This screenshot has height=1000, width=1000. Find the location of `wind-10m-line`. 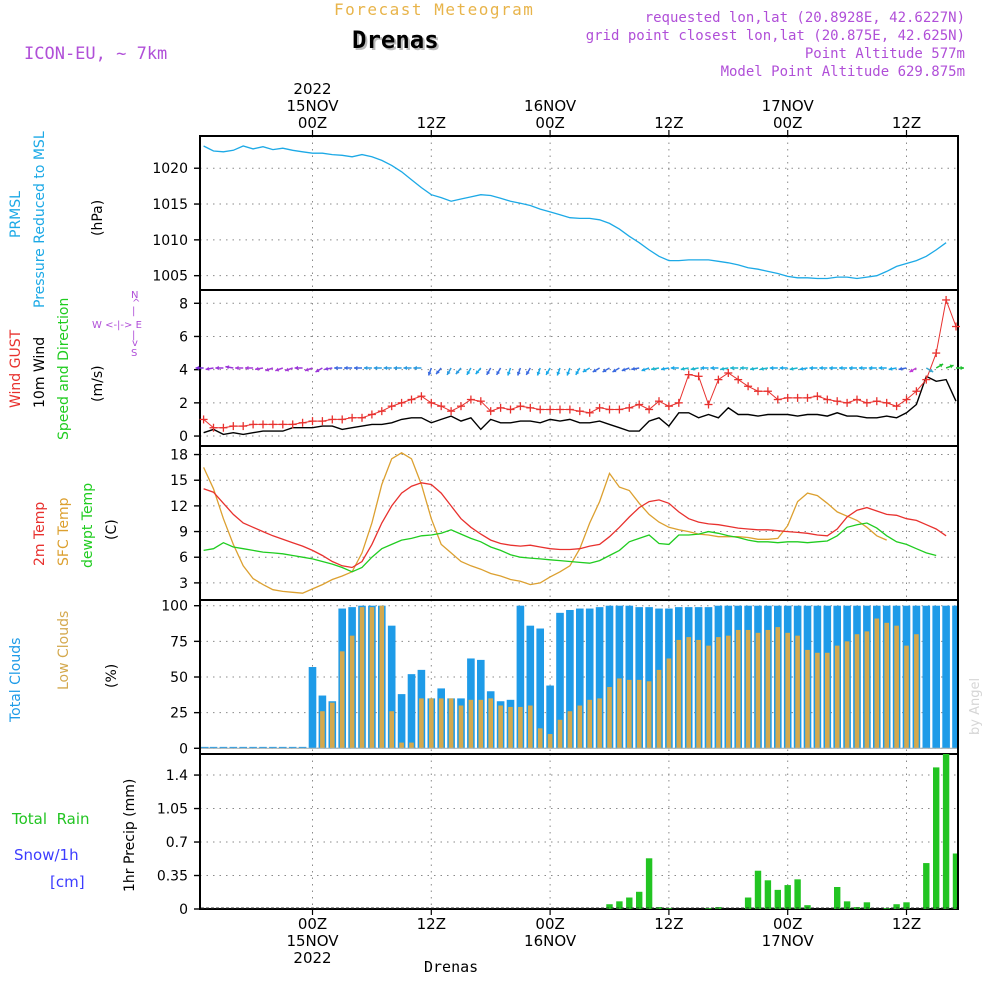

wind-10m-line is located at coordinates (580, 405).